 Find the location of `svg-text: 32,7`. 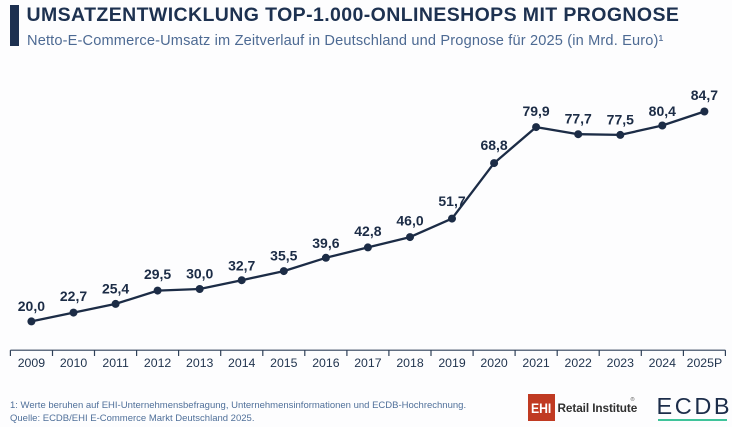

svg-text: 32,7 is located at coordinates (241, 265).